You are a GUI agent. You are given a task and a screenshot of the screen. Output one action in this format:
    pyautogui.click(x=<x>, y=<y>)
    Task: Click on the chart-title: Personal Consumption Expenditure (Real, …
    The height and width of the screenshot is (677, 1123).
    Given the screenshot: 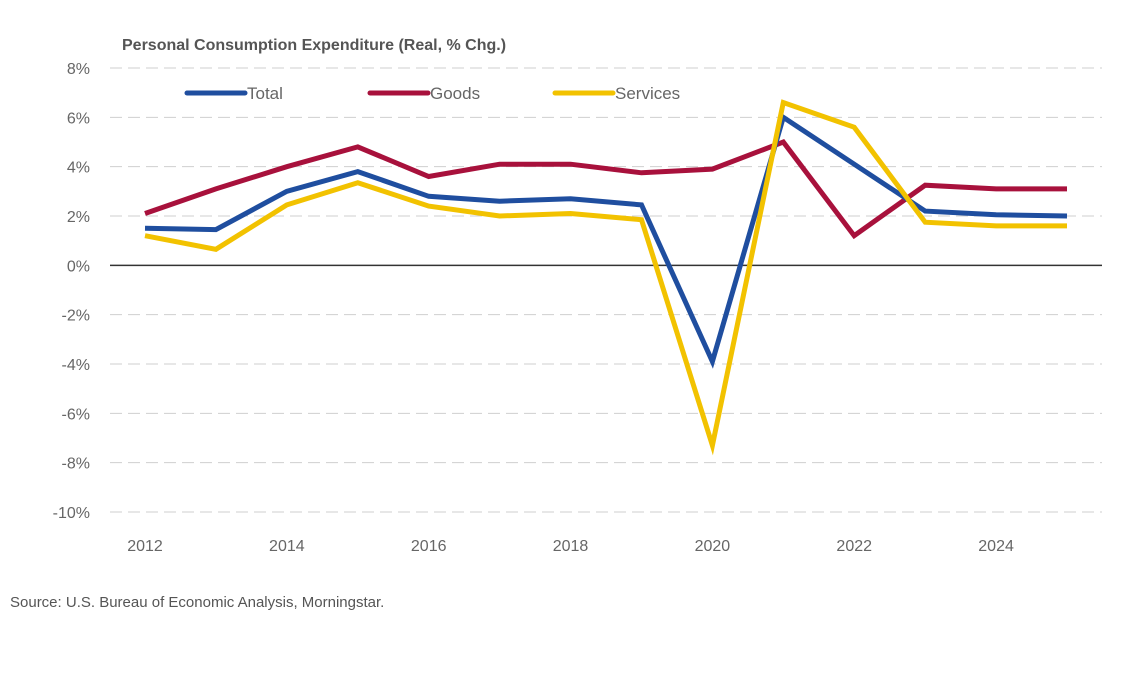 What is the action you would take?
    pyautogui.click(x=314, y=45)
    